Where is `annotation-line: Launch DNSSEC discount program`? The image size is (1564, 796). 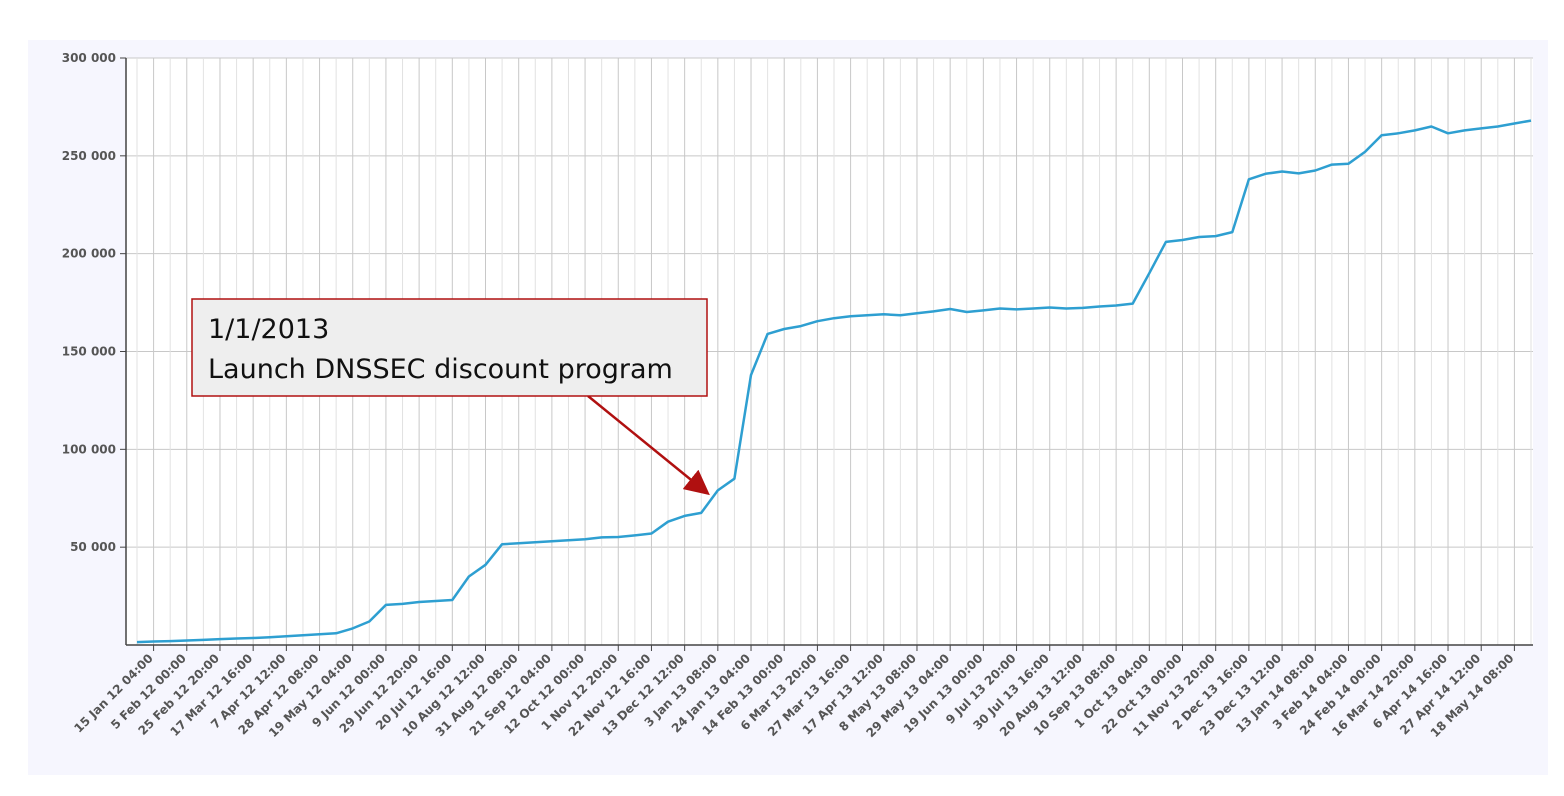
annotation-line: Launch DNSSEC discount program is located at coordinates (440, 369).